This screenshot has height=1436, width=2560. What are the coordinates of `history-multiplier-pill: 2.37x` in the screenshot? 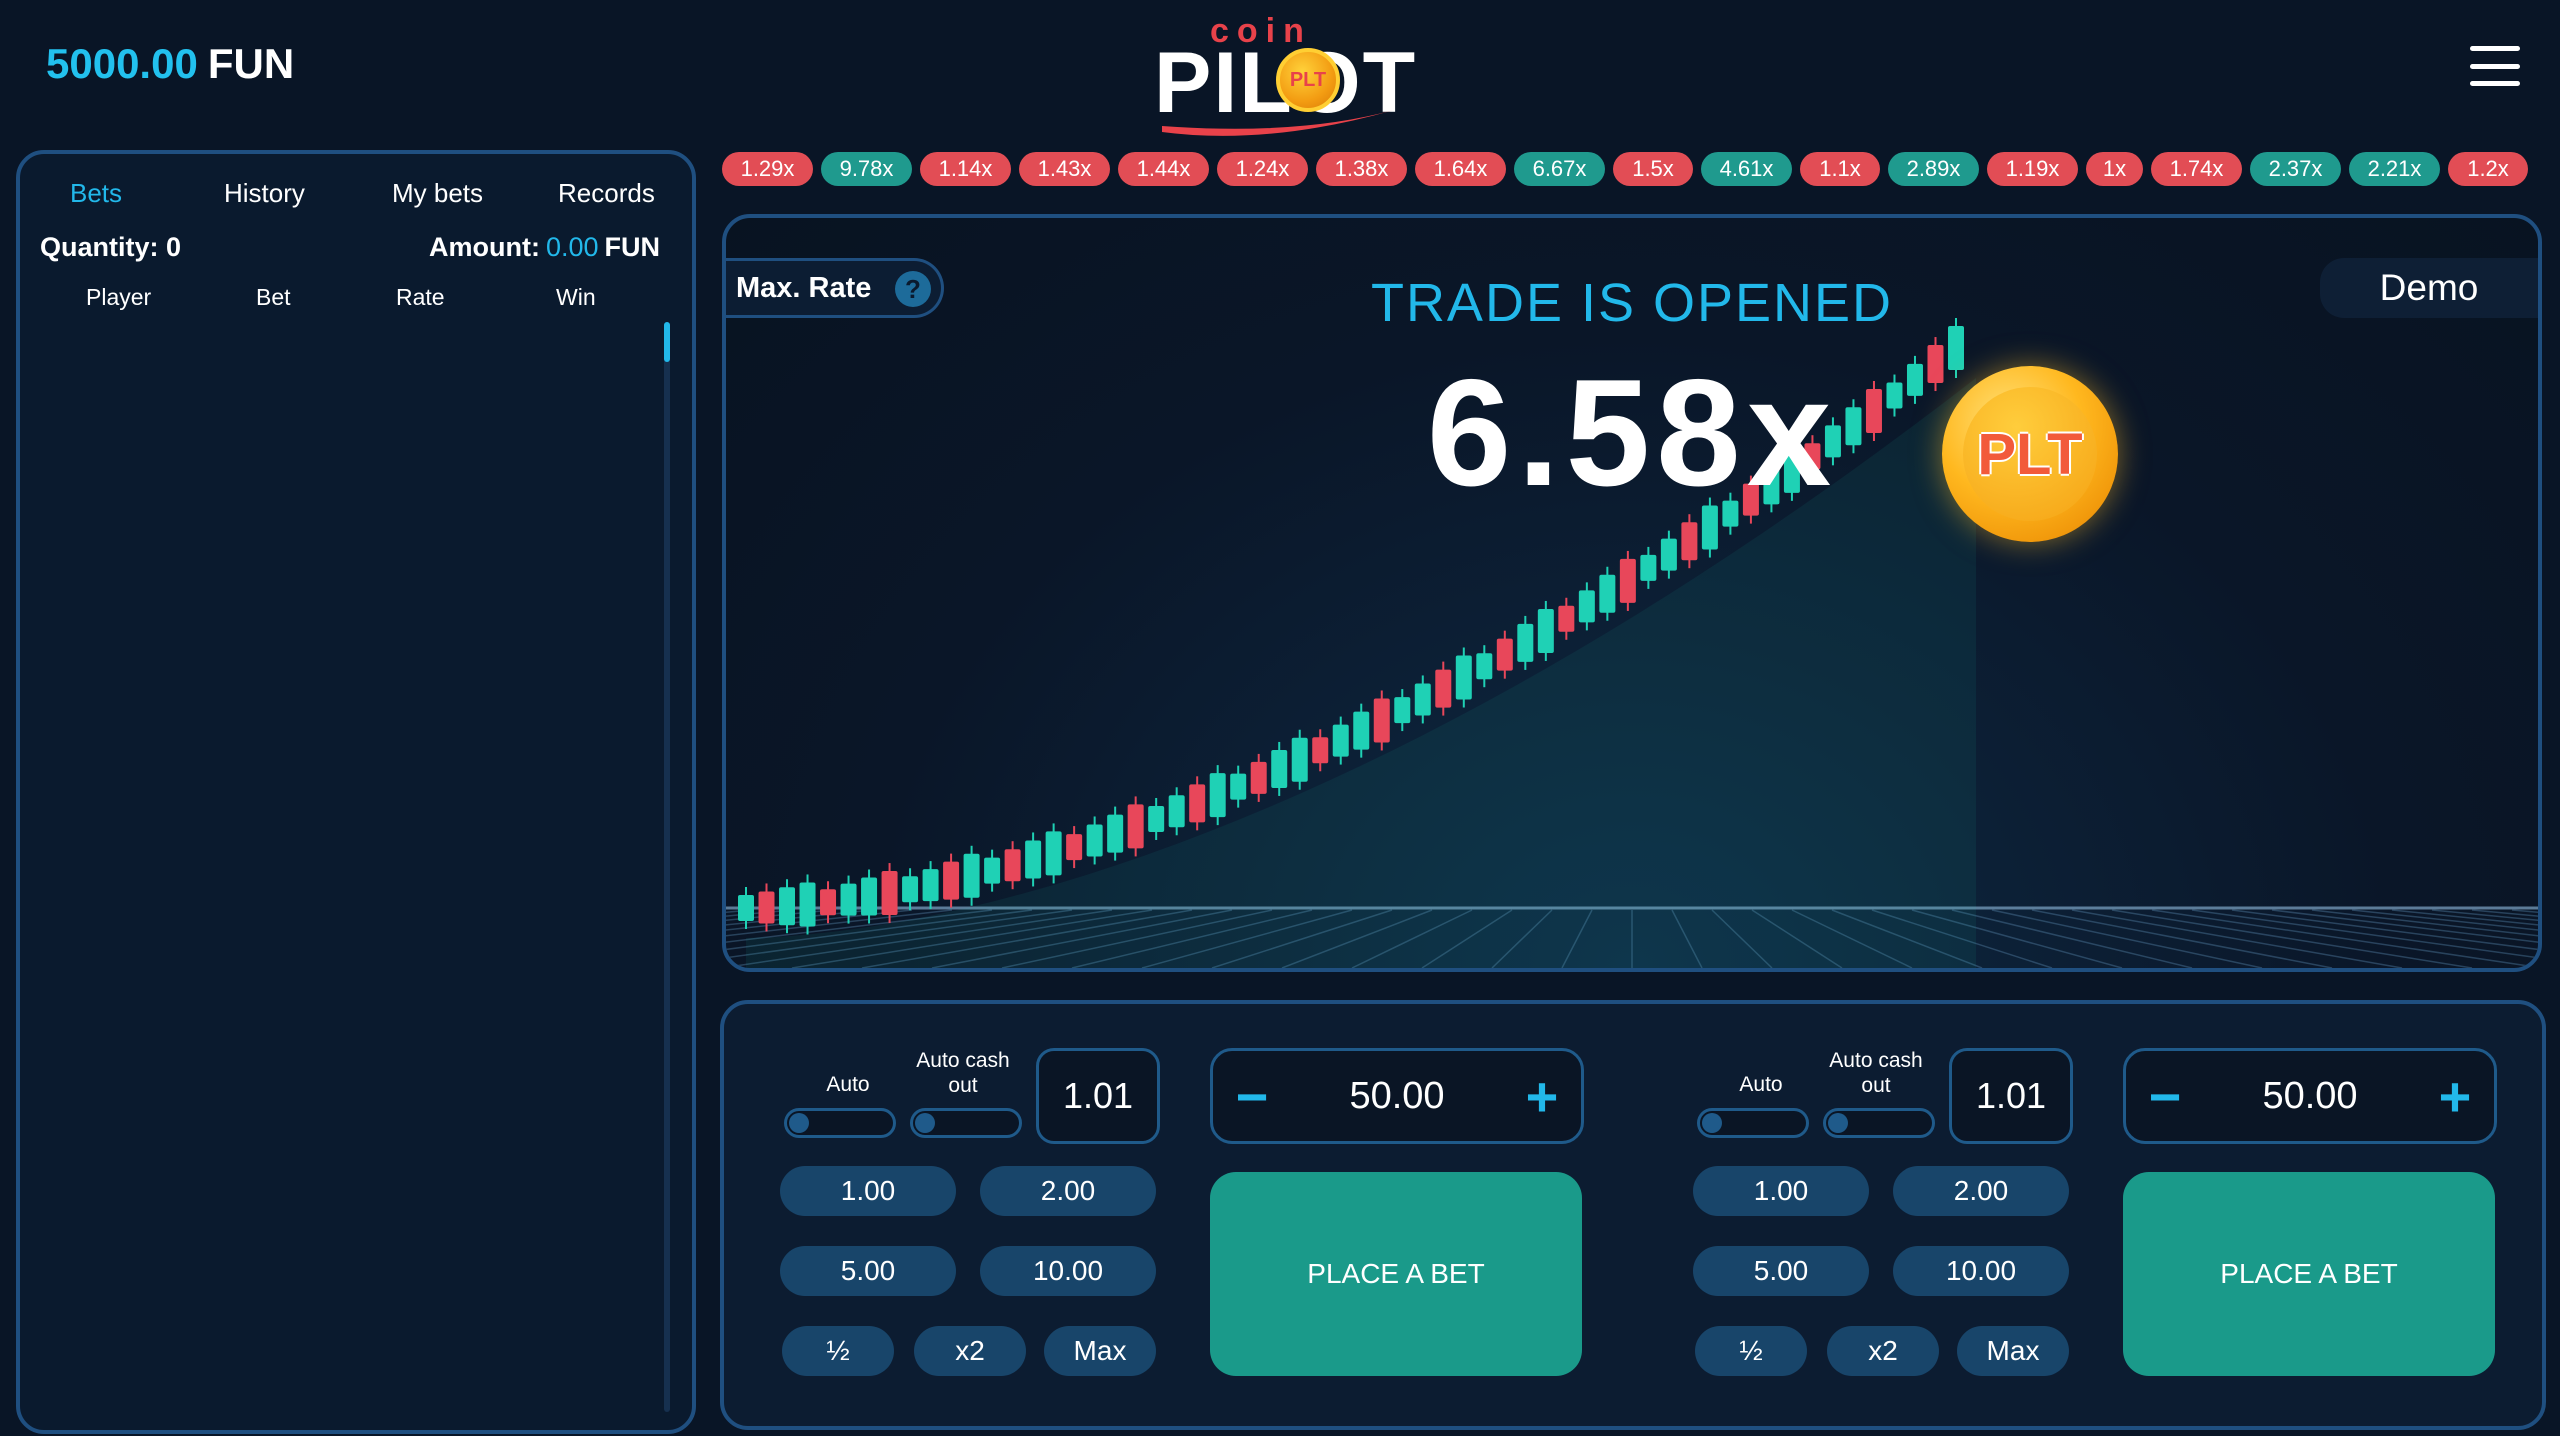 It's located at (2295, 169).